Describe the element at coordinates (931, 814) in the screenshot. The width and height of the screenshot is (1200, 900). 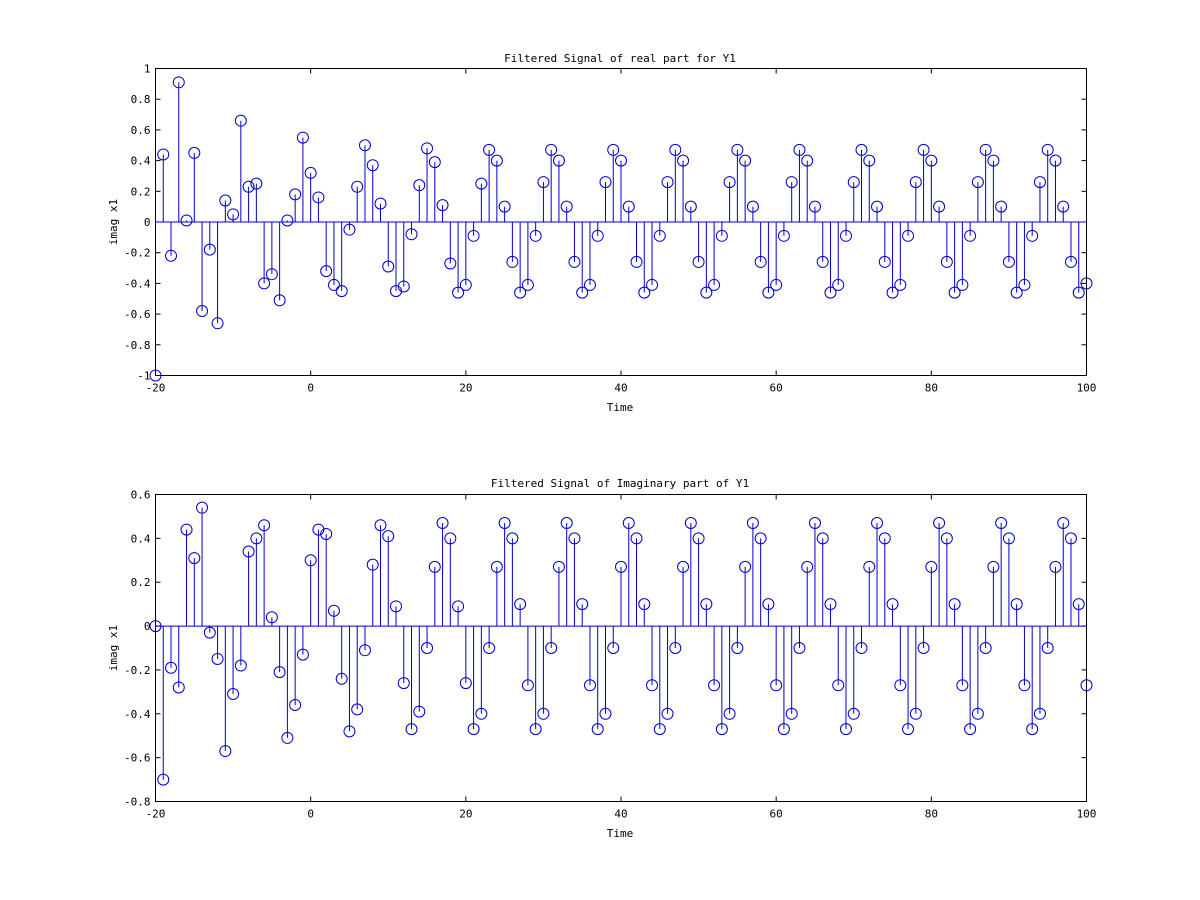
I see `imag-xtick-label: 80` at that location.